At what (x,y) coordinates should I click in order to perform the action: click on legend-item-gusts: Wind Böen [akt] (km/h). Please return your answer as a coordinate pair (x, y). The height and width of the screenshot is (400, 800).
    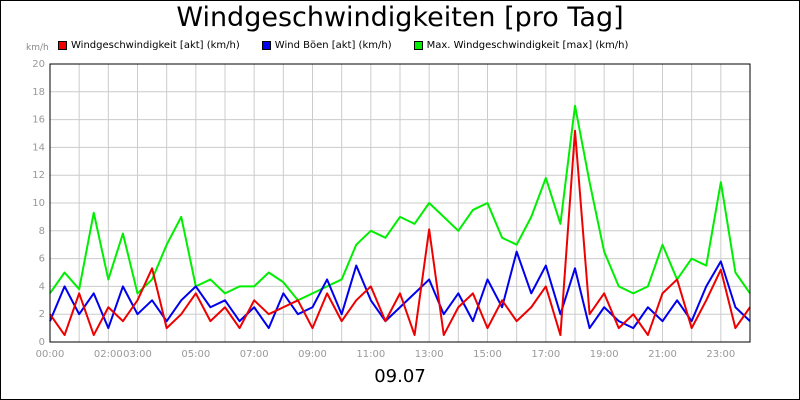
    Looking at the image, I should click on (326, 45).